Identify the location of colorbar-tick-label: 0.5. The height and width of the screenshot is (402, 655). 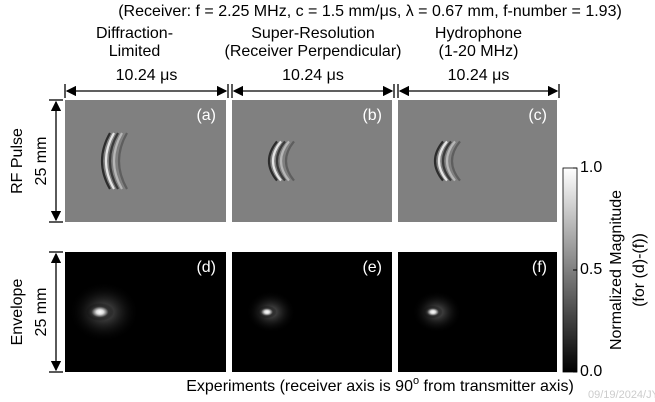
(591, 269).